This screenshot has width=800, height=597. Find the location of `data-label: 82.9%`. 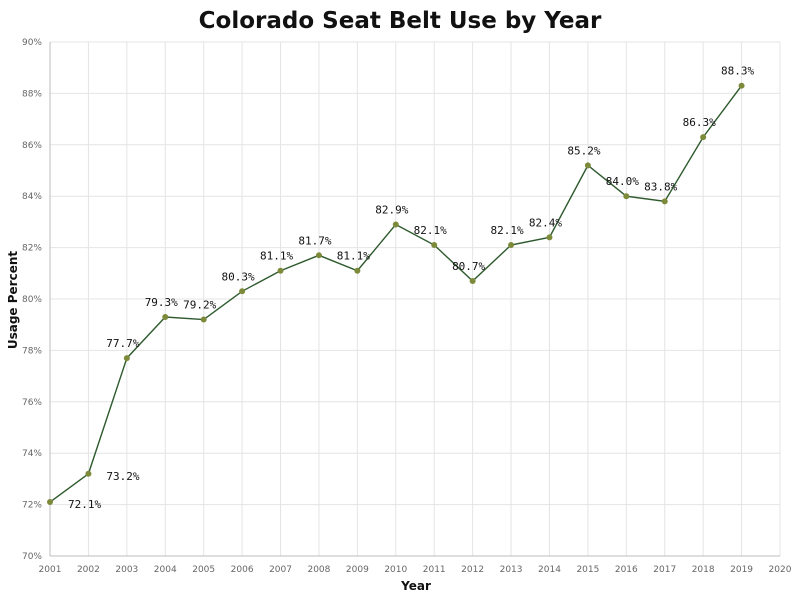

data-label: 82.9% is located at coordinates (391, 209).